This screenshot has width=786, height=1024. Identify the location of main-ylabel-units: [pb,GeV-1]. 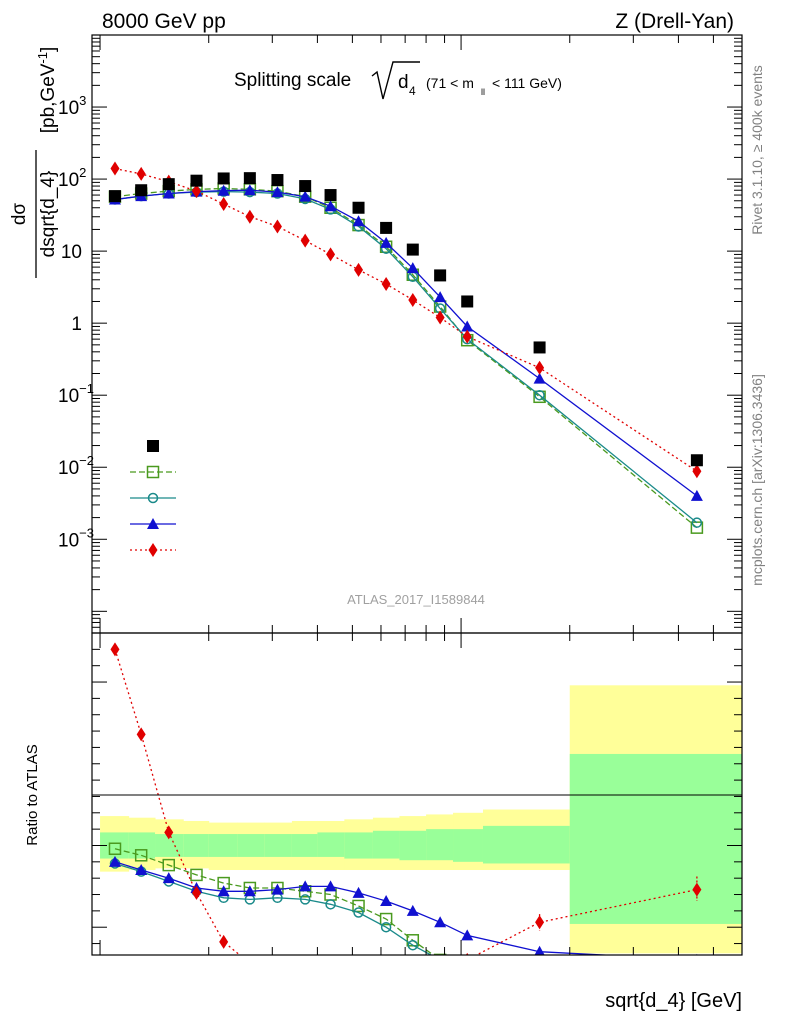
(47, 90).